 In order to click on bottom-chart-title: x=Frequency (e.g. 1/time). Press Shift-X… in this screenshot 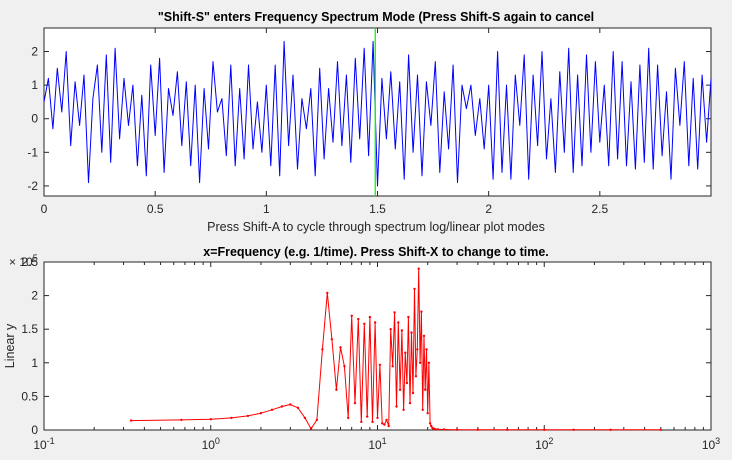, I will do `click(376, 252)`.